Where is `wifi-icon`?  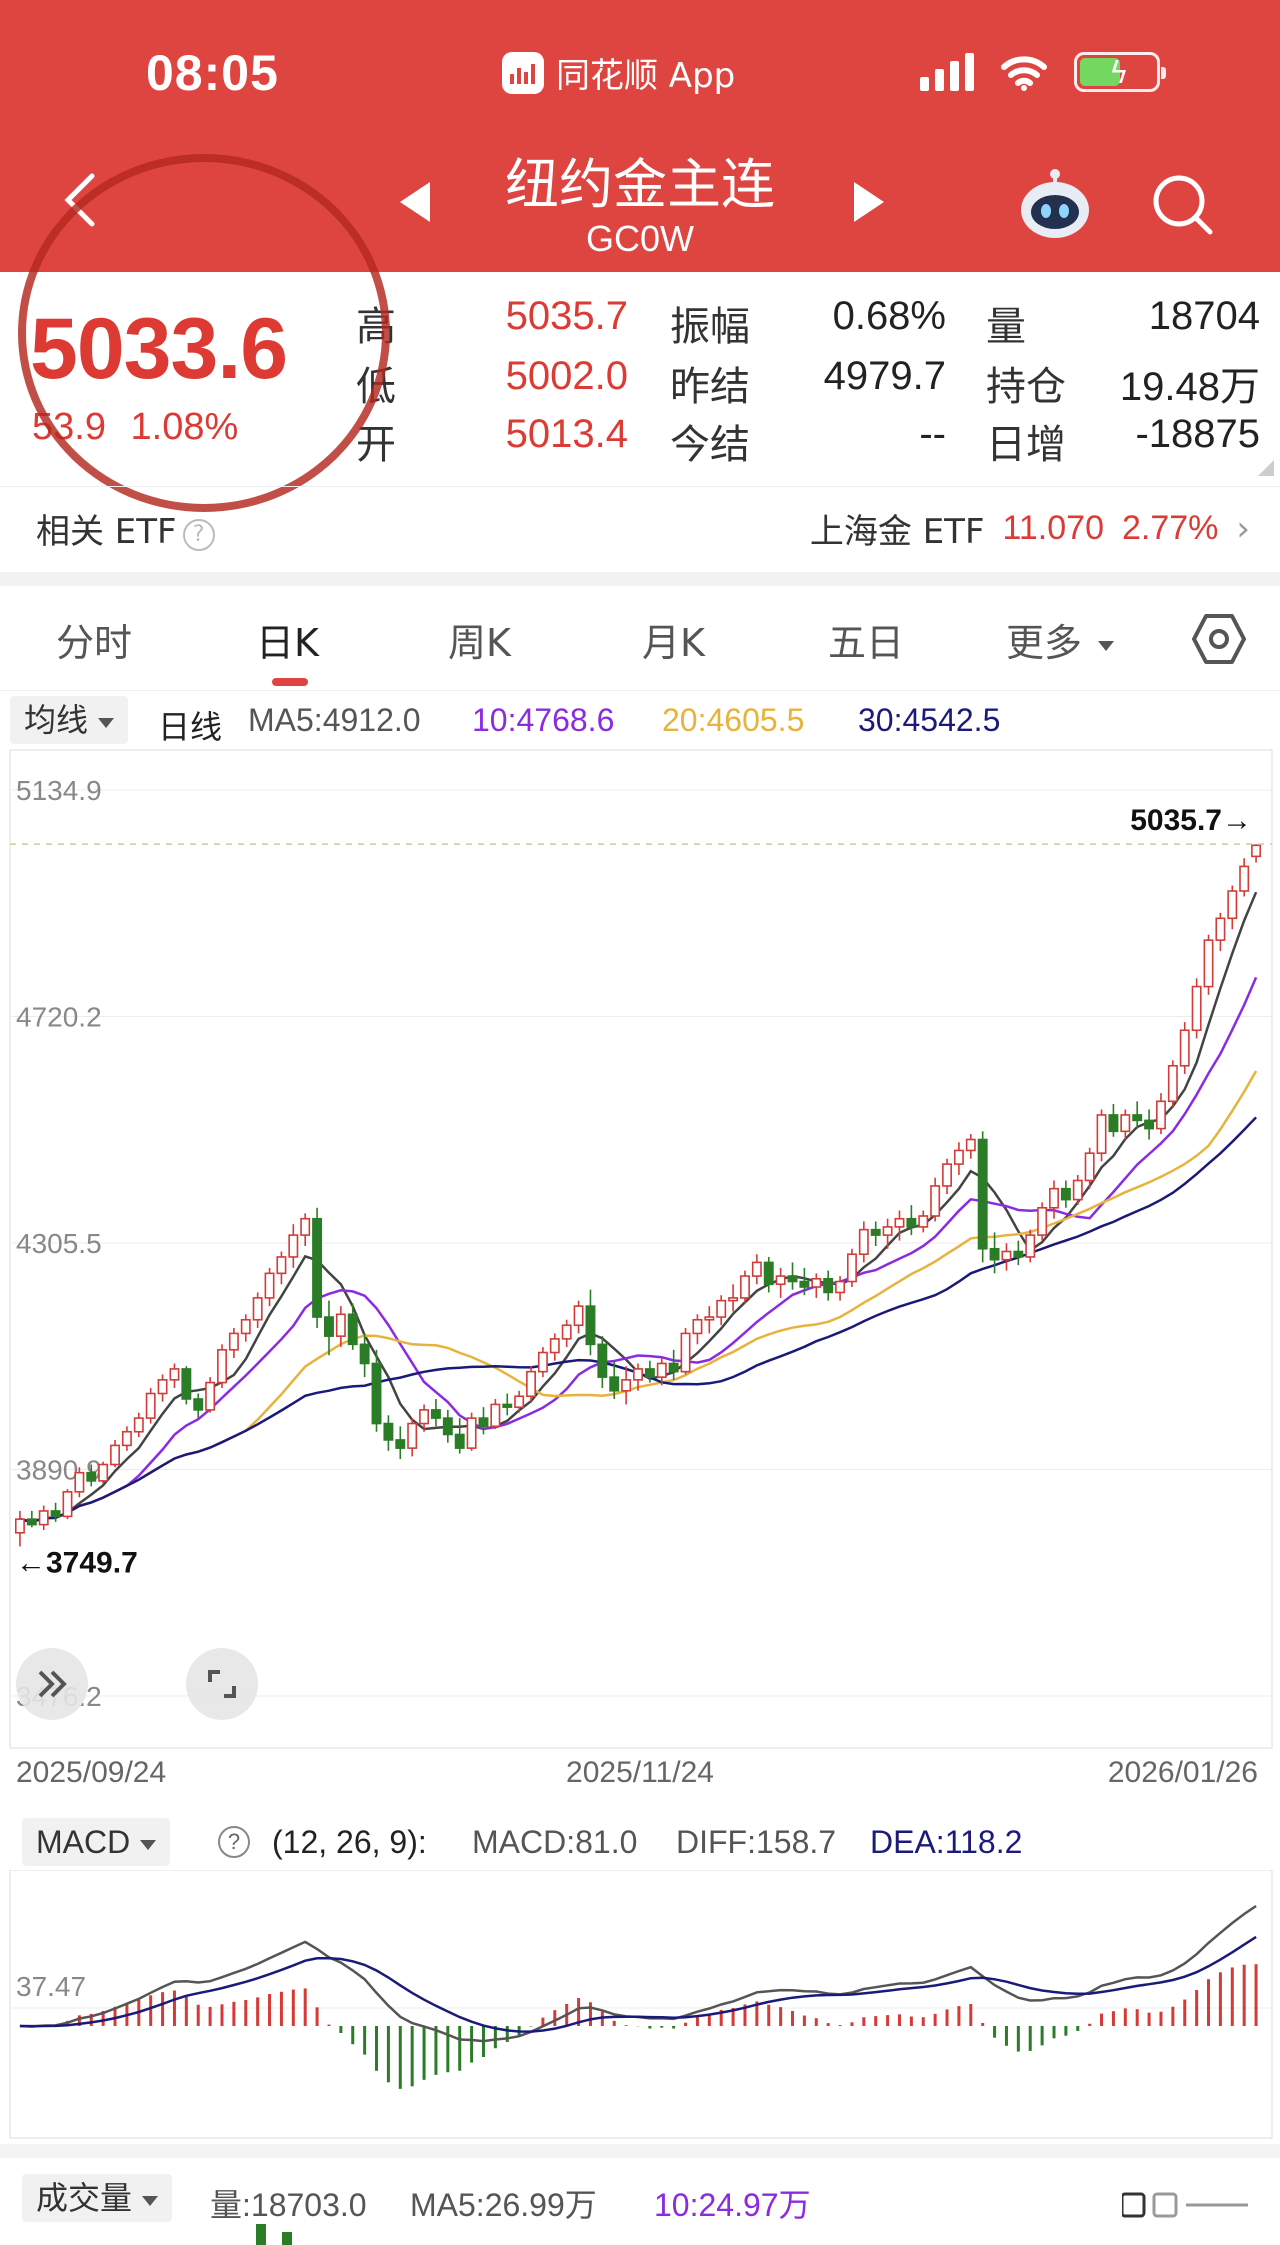 wifi-icon is located at coordinates (1024, 73).